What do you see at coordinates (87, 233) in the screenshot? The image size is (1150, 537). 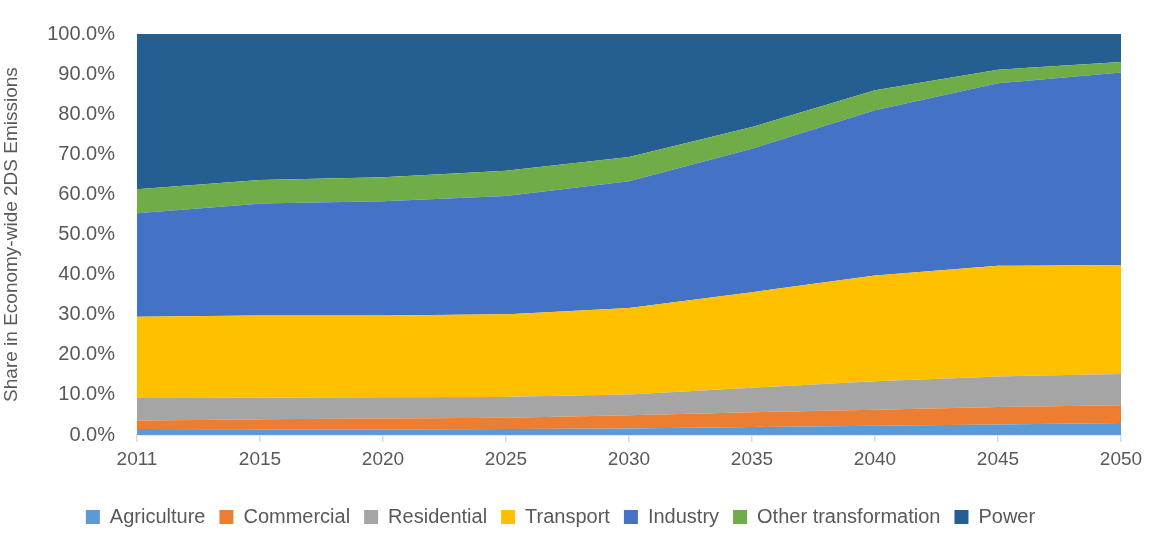 I see `y-tick-label: 50.0%` at bounding box center [87, 233].